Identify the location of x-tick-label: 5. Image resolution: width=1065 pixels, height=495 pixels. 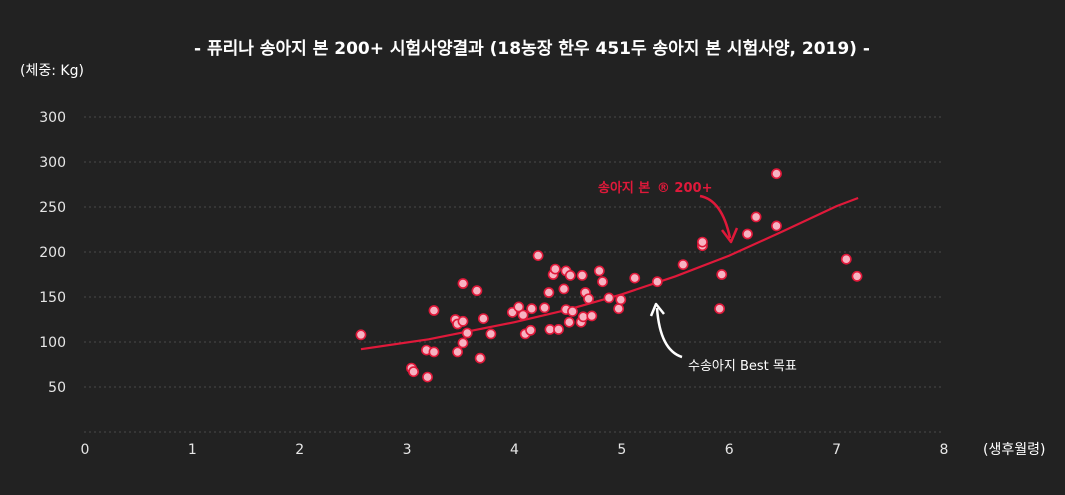
(621, 450).